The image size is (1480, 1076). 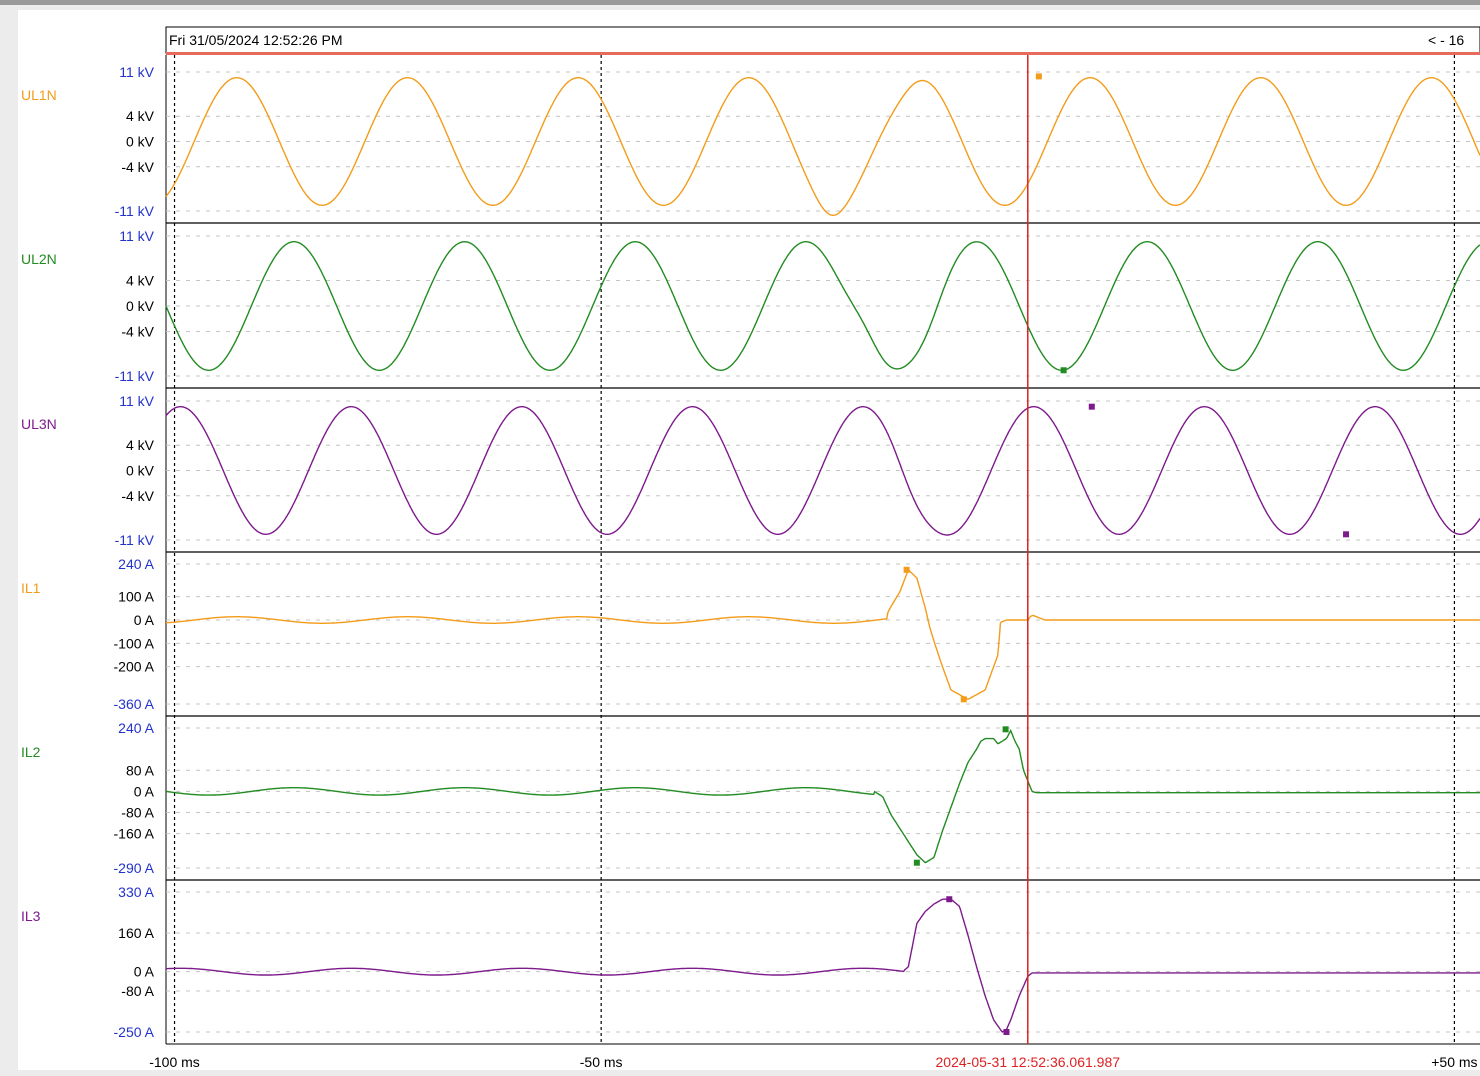 What do you see at coordinates (823, 634) in the screenshot?
I see `trace-il1` at bounding box center [823, 634].